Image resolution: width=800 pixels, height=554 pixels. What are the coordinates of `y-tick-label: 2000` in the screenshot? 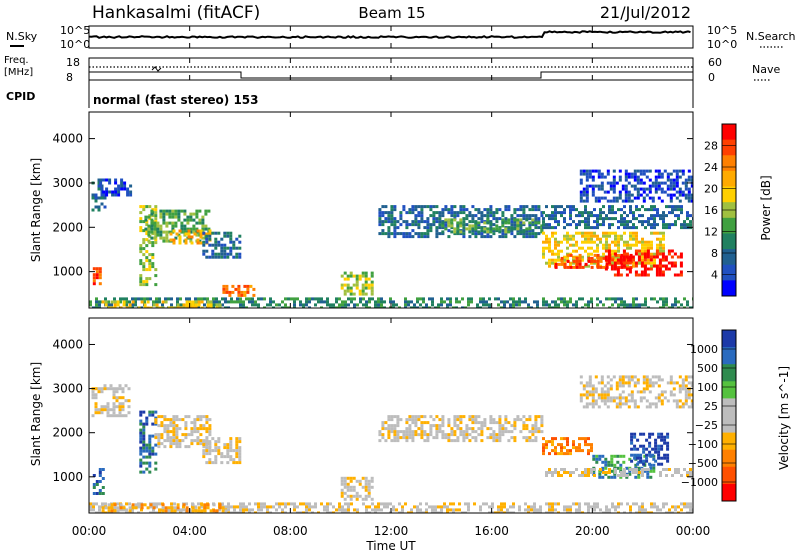 It's located at (67, 433).